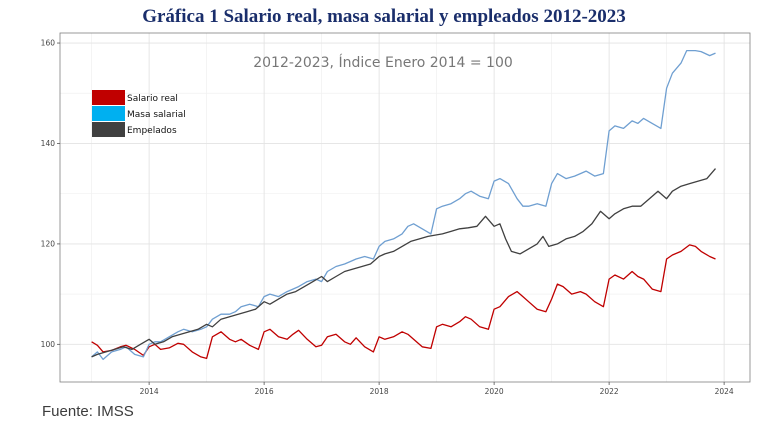 Image resolution: width=768 pixels, height=432 pixels. What do you see at coordinates (48, 143) in the screenshot?
I see `y-tick-label: 140` at bounding box center [48, 143].